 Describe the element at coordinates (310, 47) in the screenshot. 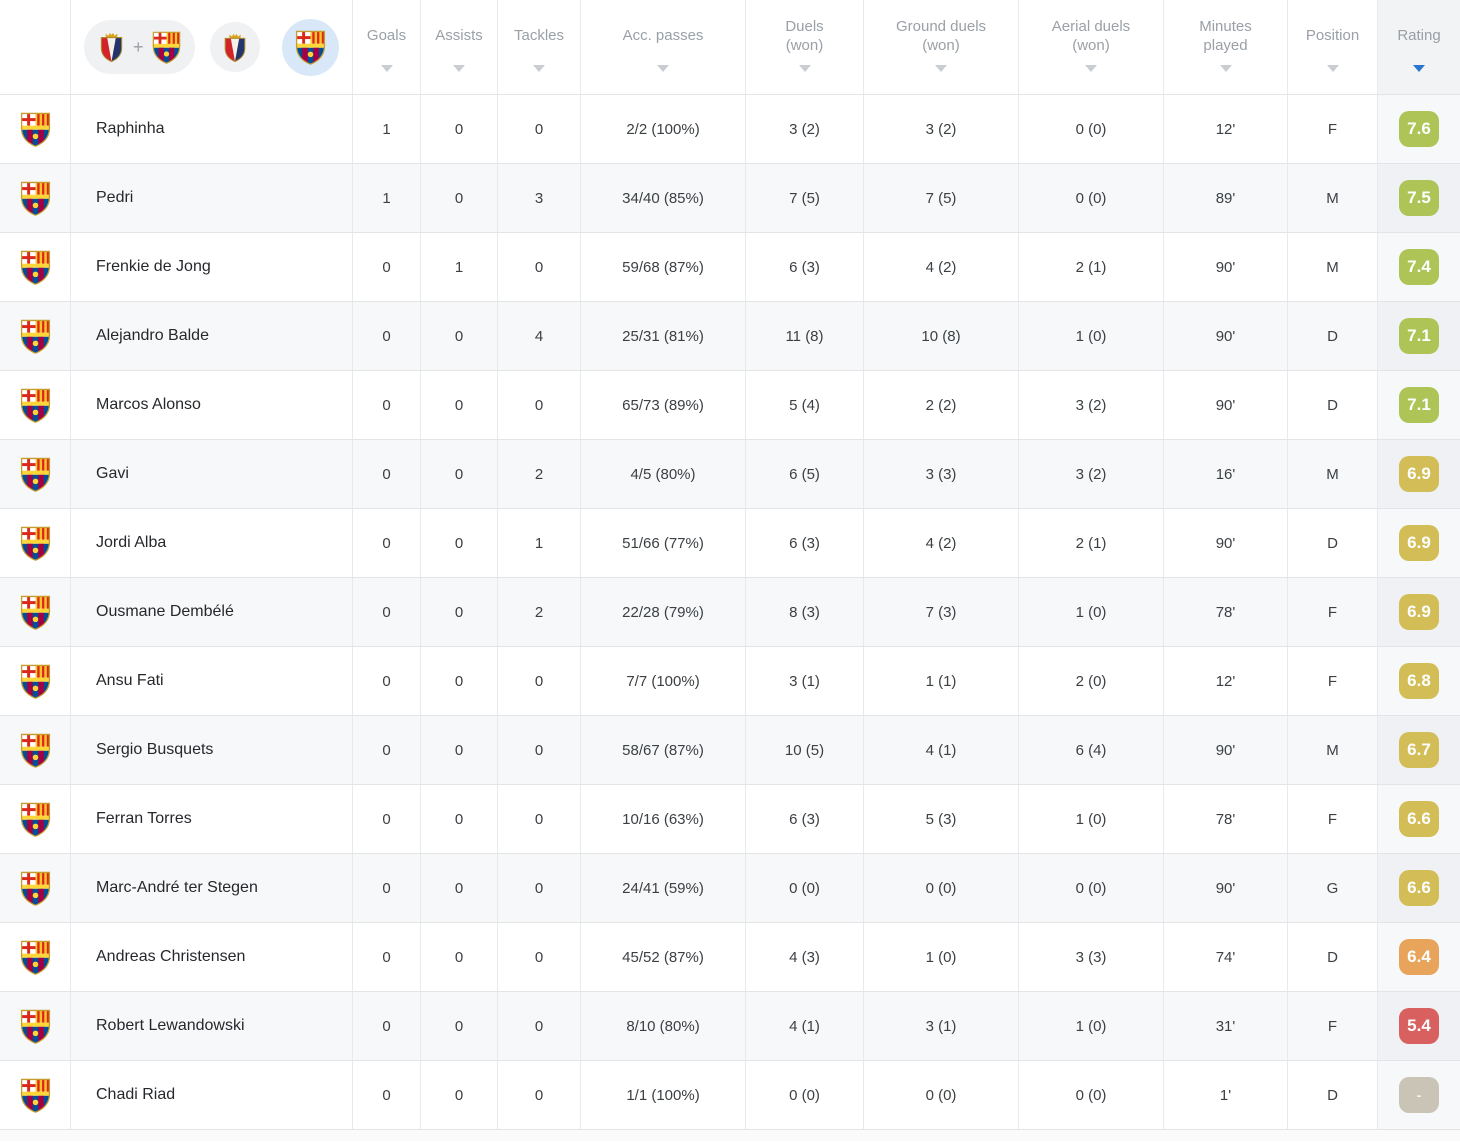

I see `filter-barcelona` at that location.